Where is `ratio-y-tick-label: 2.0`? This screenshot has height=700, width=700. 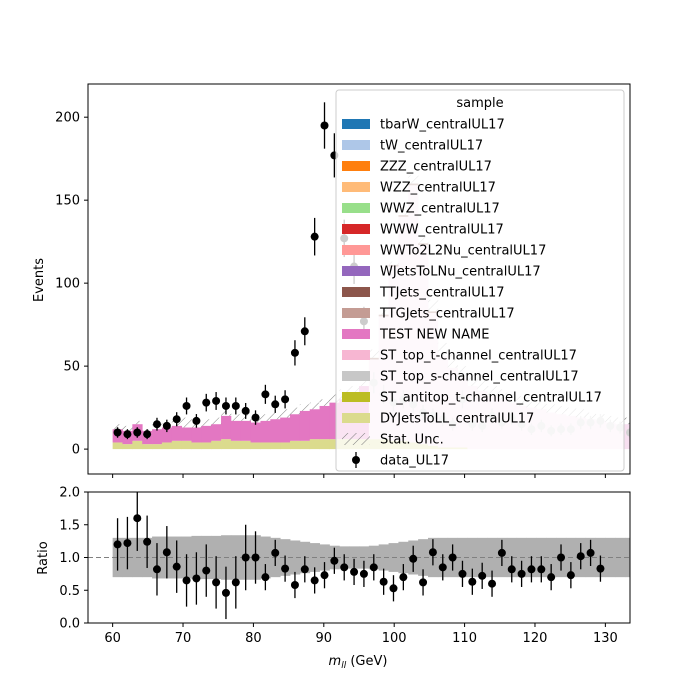
ratio-y-tick-label: 2.0 is located at coordinates (69, 493).